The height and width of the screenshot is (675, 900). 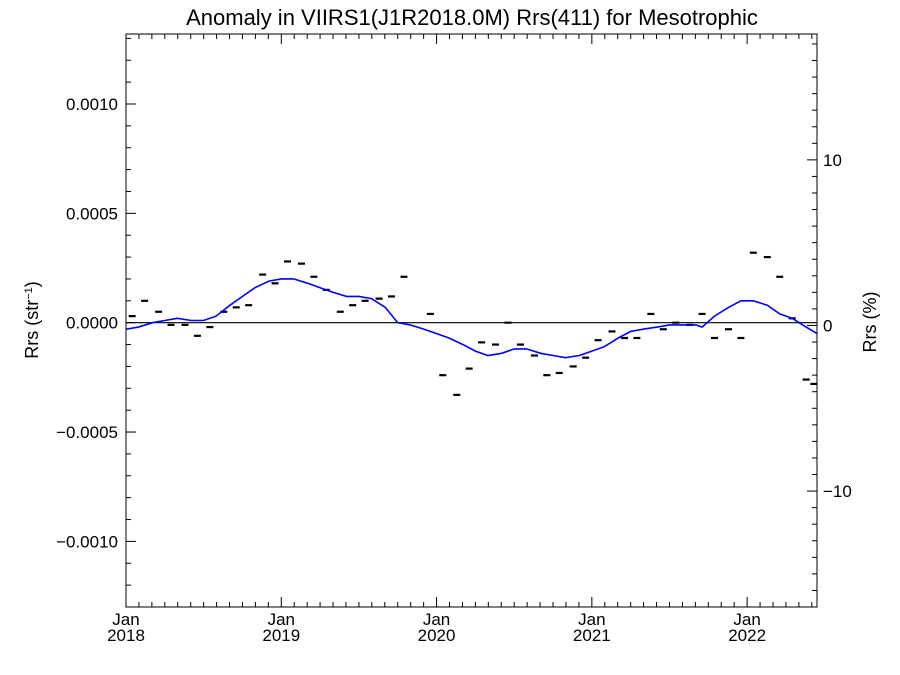 I want to click on y-axis-label-text: Rrs (str, so click(x=32, y=329).